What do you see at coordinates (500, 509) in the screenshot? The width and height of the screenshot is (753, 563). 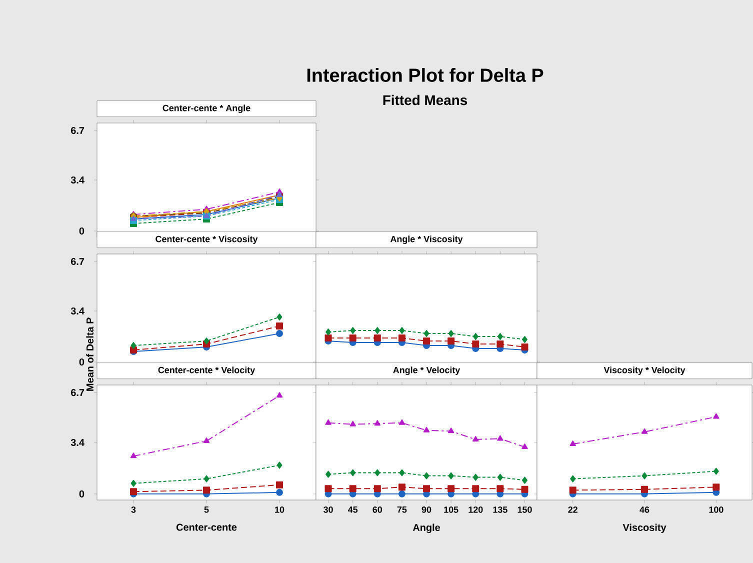 I see `x-tick-label: 135` at bounding box center [500, 509].